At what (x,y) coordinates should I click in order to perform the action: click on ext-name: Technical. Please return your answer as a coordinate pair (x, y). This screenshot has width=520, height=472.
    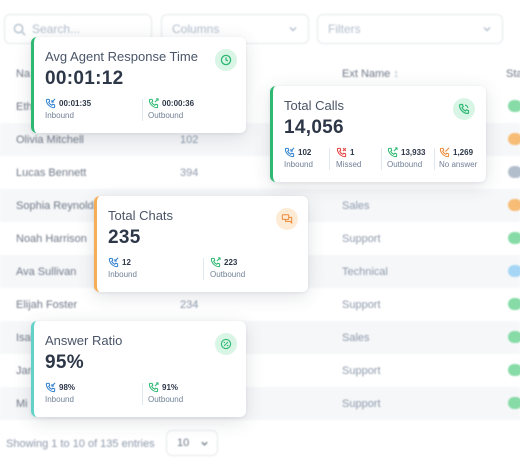
    Looking at the image, I should click on (365, 272).